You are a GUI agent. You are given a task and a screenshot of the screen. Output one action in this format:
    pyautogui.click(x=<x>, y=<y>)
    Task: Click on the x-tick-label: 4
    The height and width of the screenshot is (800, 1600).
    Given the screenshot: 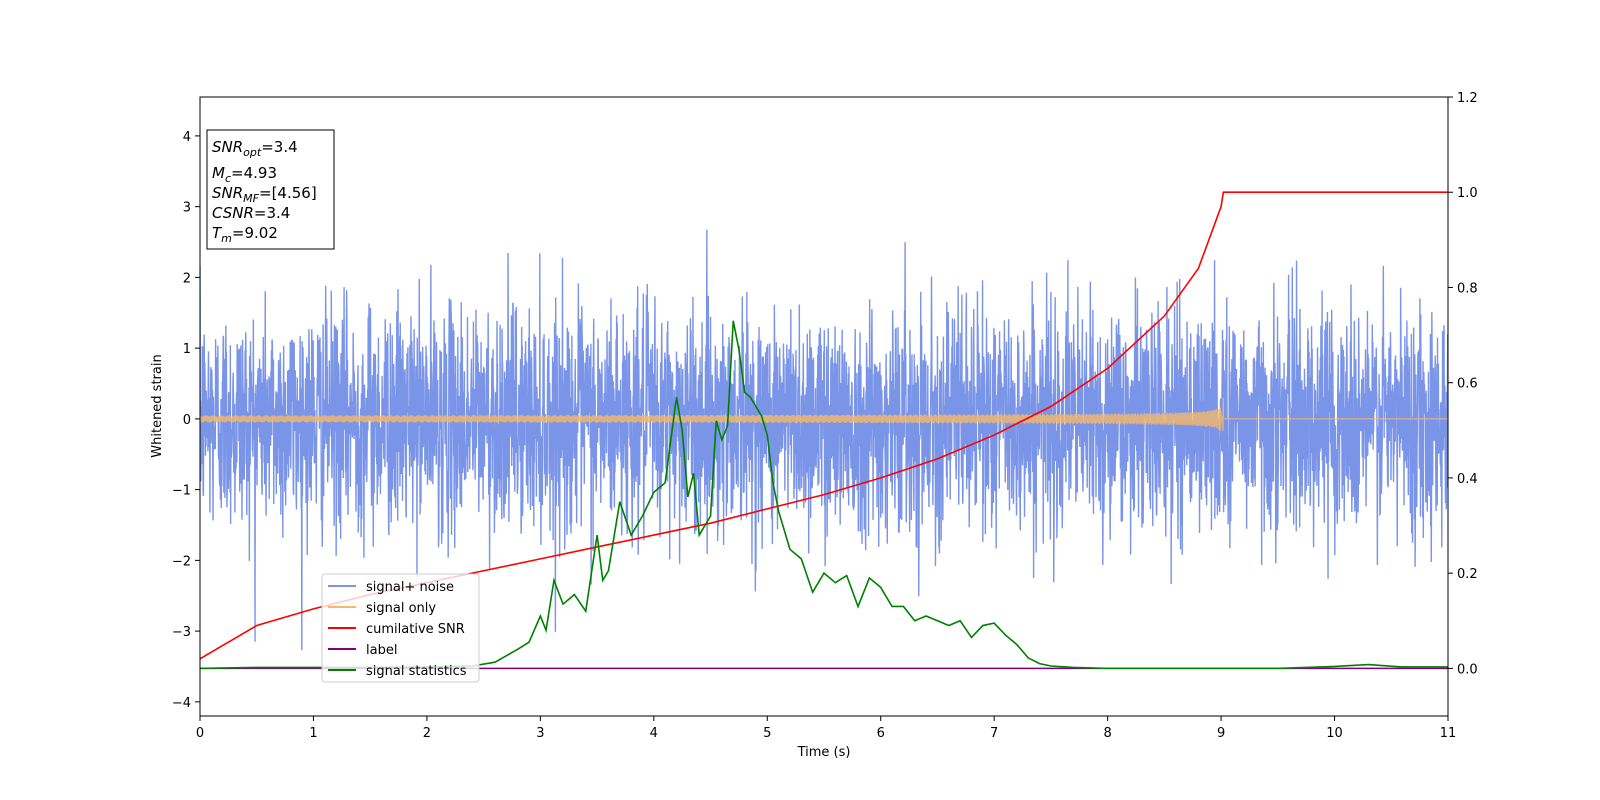 What is the action you would take?
    pyautogui.click(x=654, y=733)
    